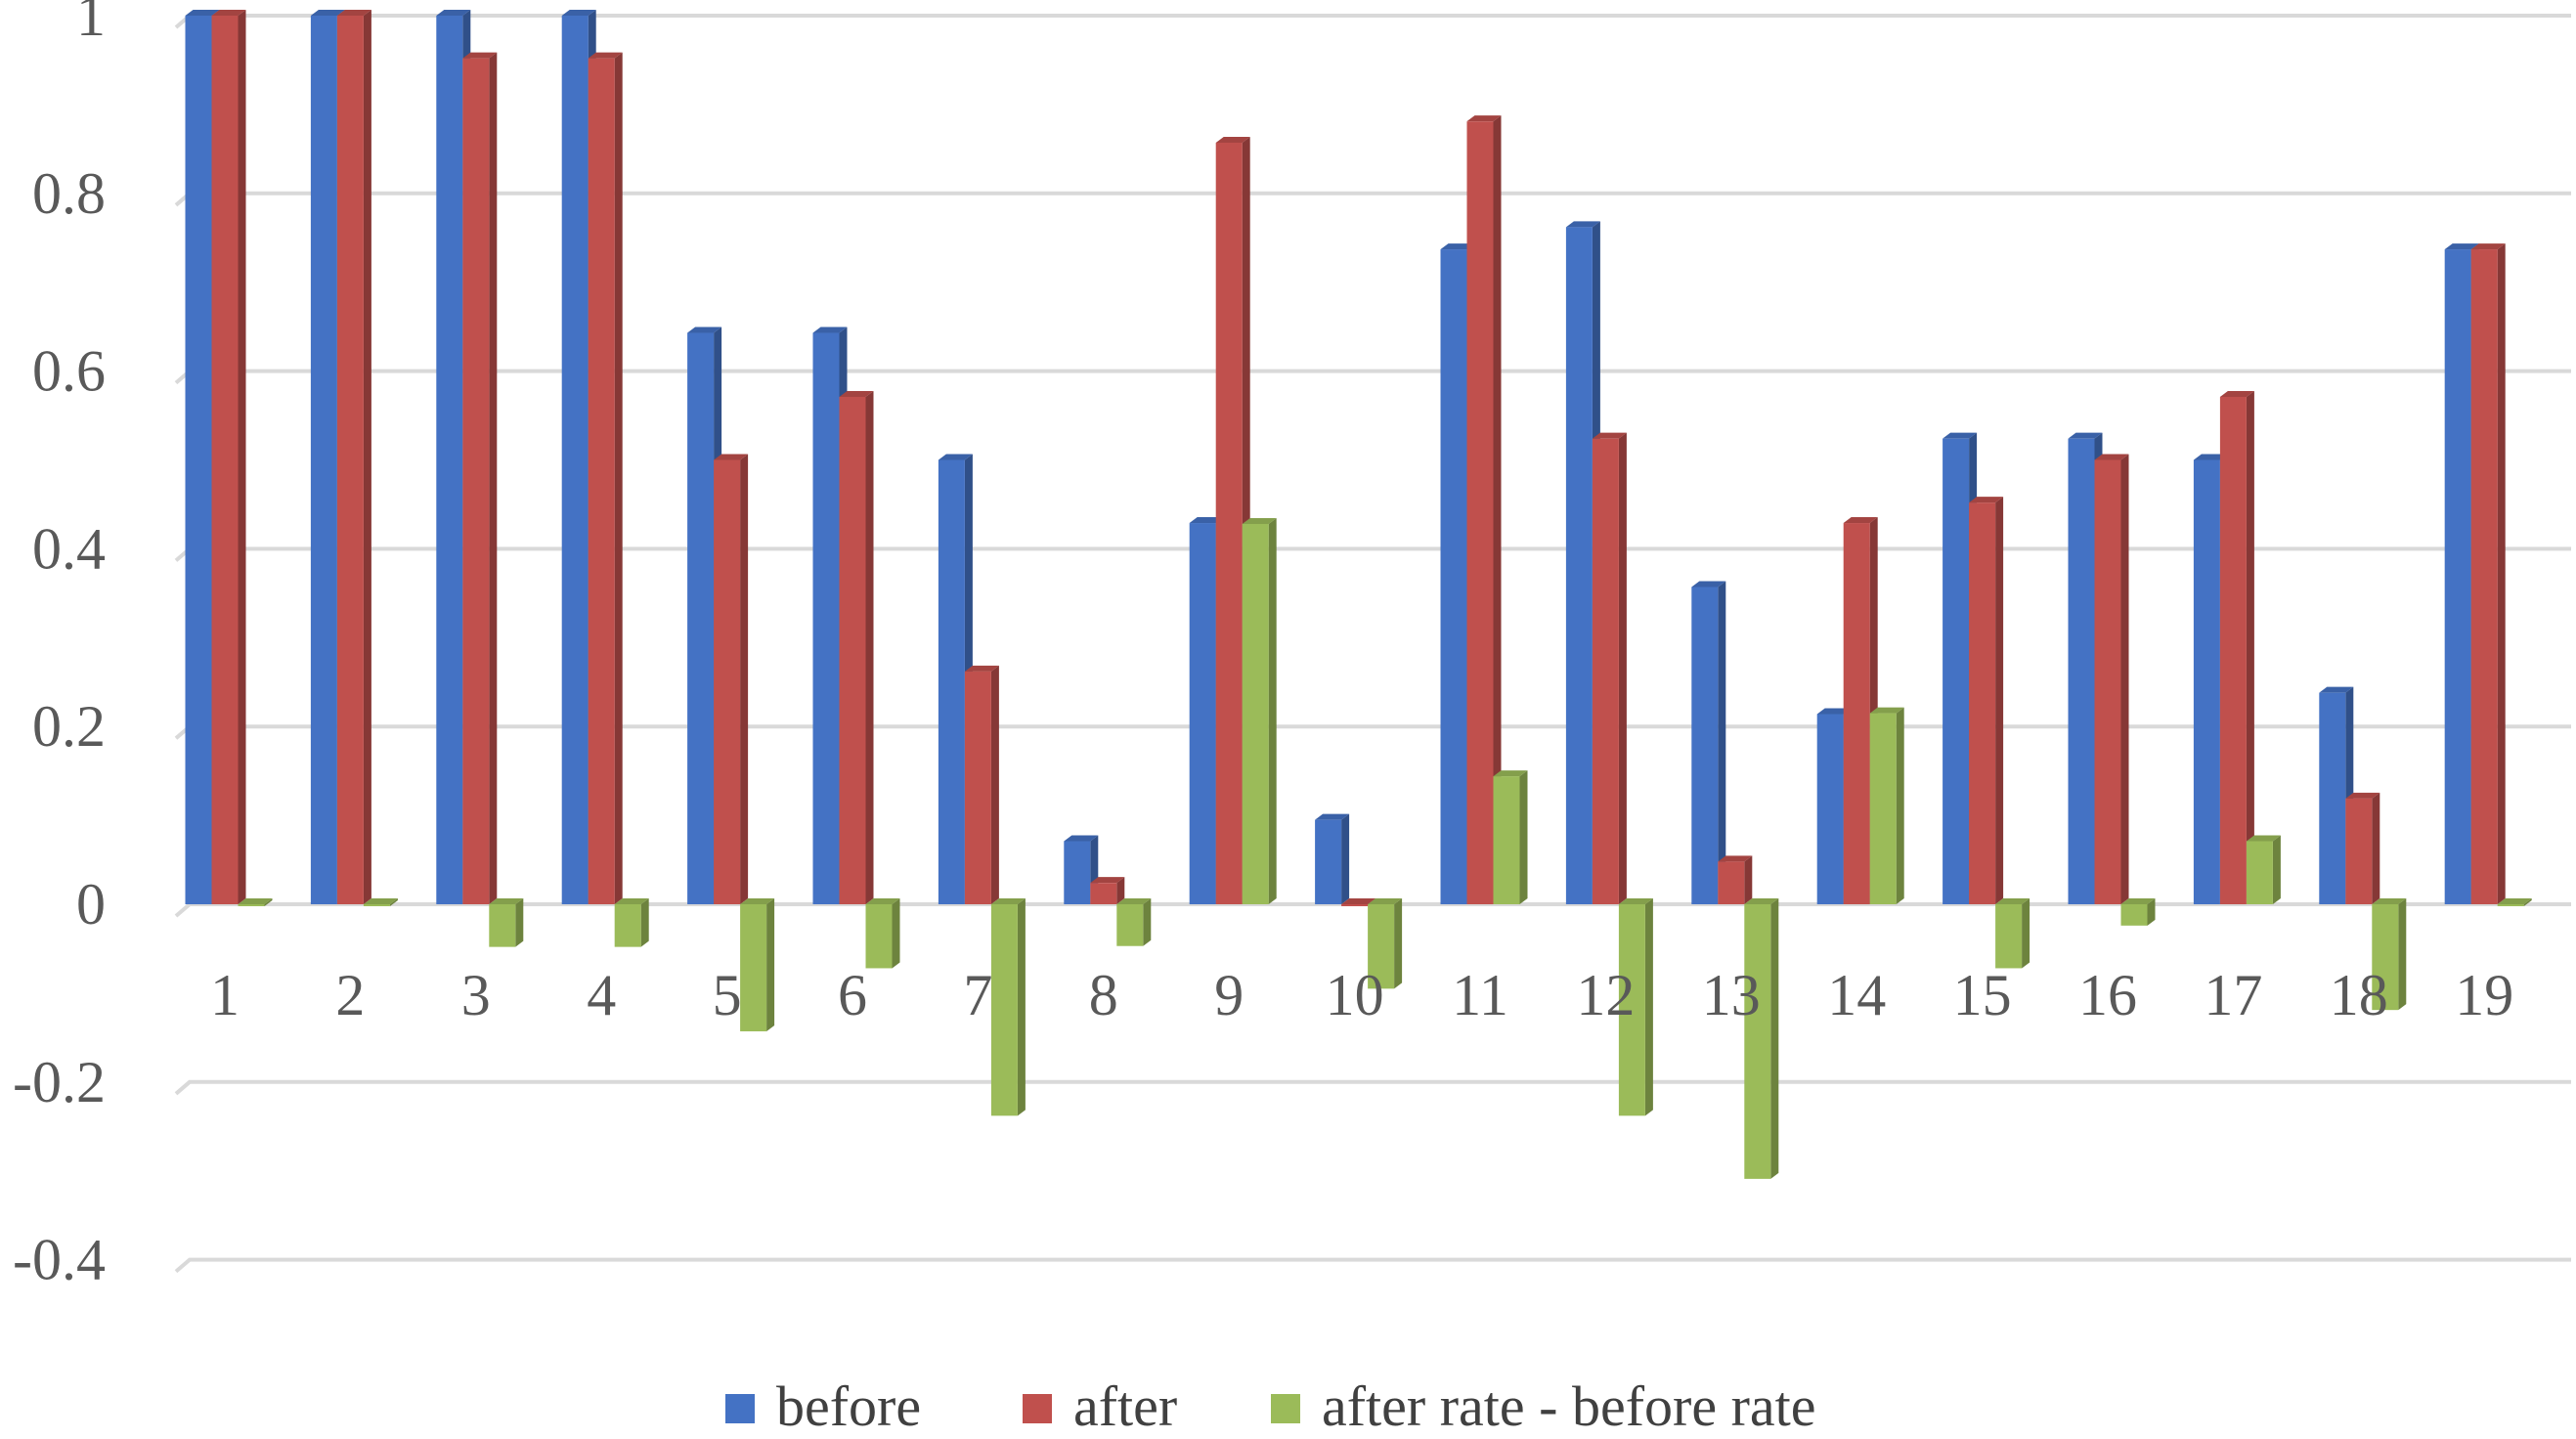  What do you see at coordinates (1229, 995) in the screenshot?
I see `x-tick-label: 9` at bounding box center [1229, 995].